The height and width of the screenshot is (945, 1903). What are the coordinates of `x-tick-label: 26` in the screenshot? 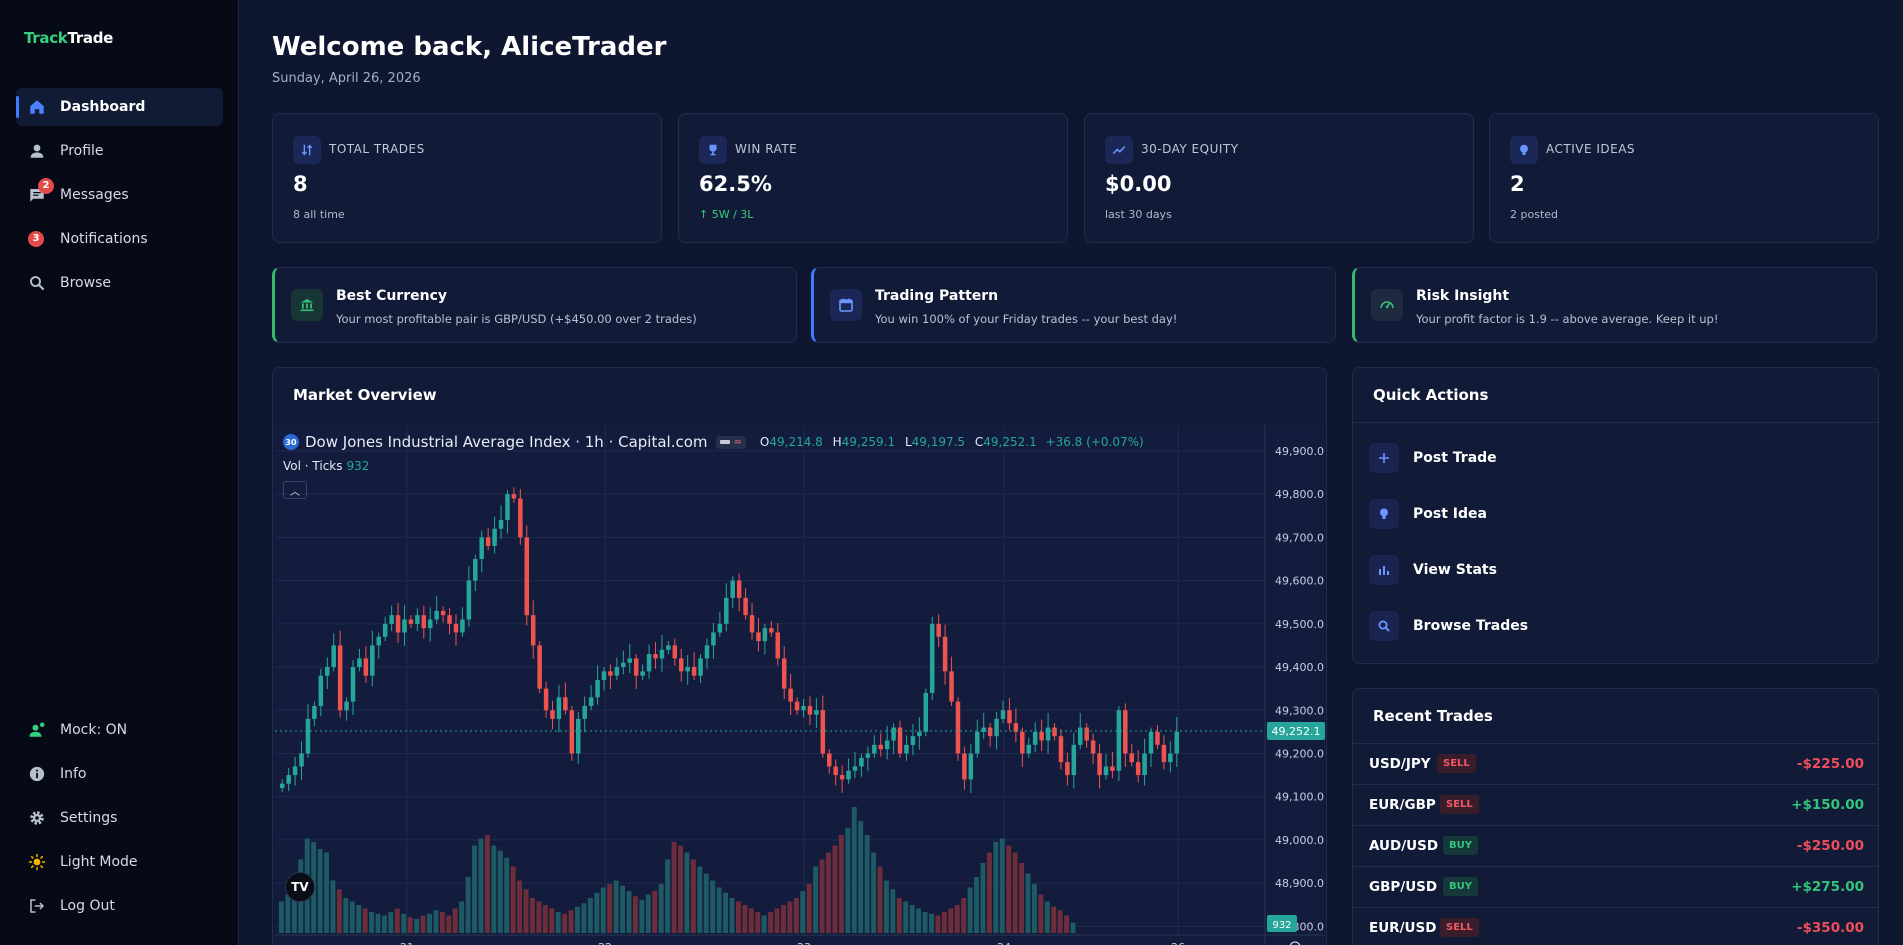 It's located at (1178, 943).